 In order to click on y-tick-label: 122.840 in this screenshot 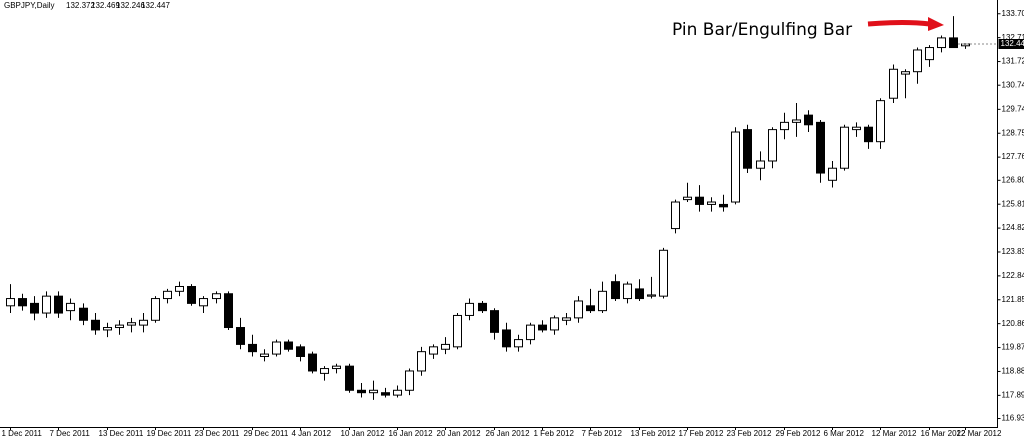, I will do `click(1013, 275)`.